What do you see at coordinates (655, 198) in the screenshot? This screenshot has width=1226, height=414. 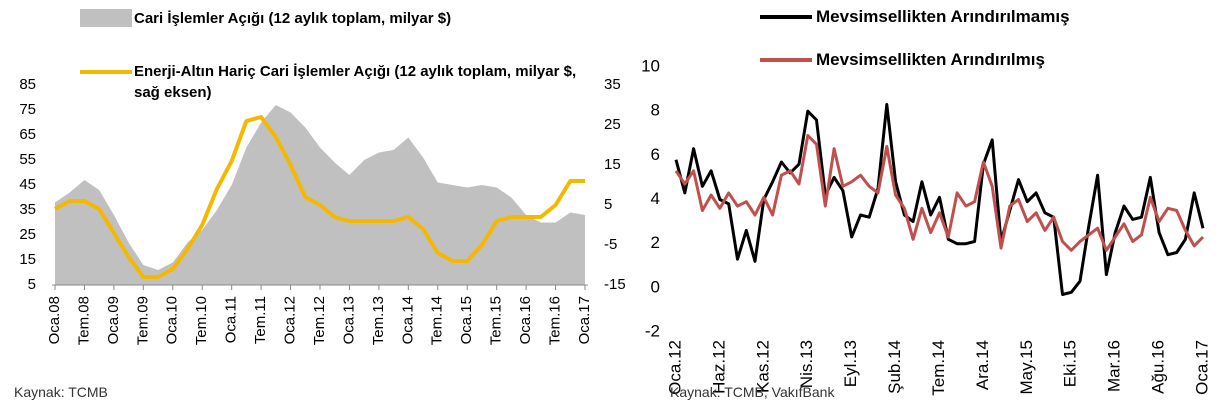 I see `y-tick-label: 4` at bounding box center [655, 198].